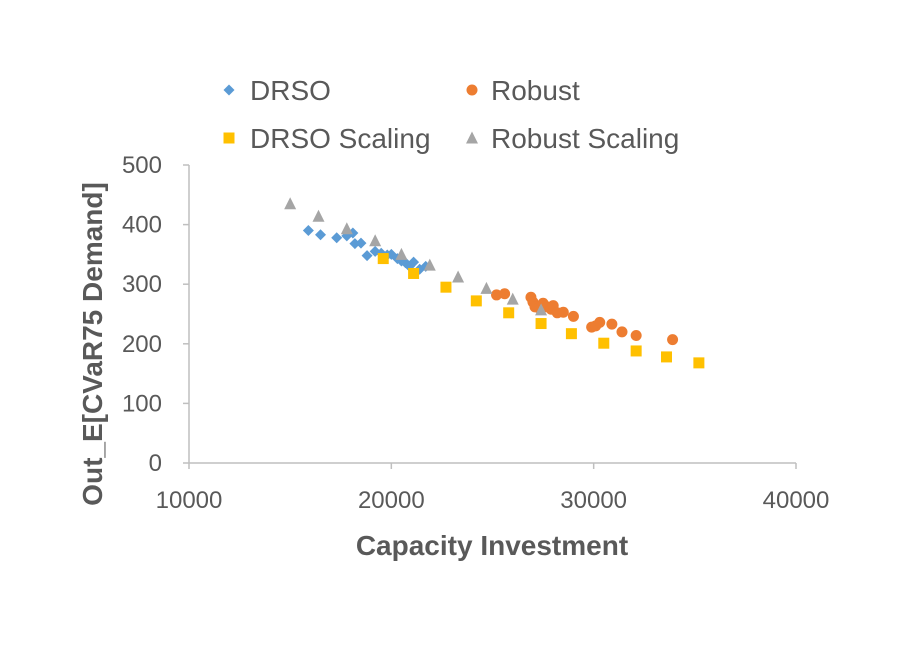 The height and width of the screenshot is (646, 913). I want to click on series-drso, so click(367, 250).